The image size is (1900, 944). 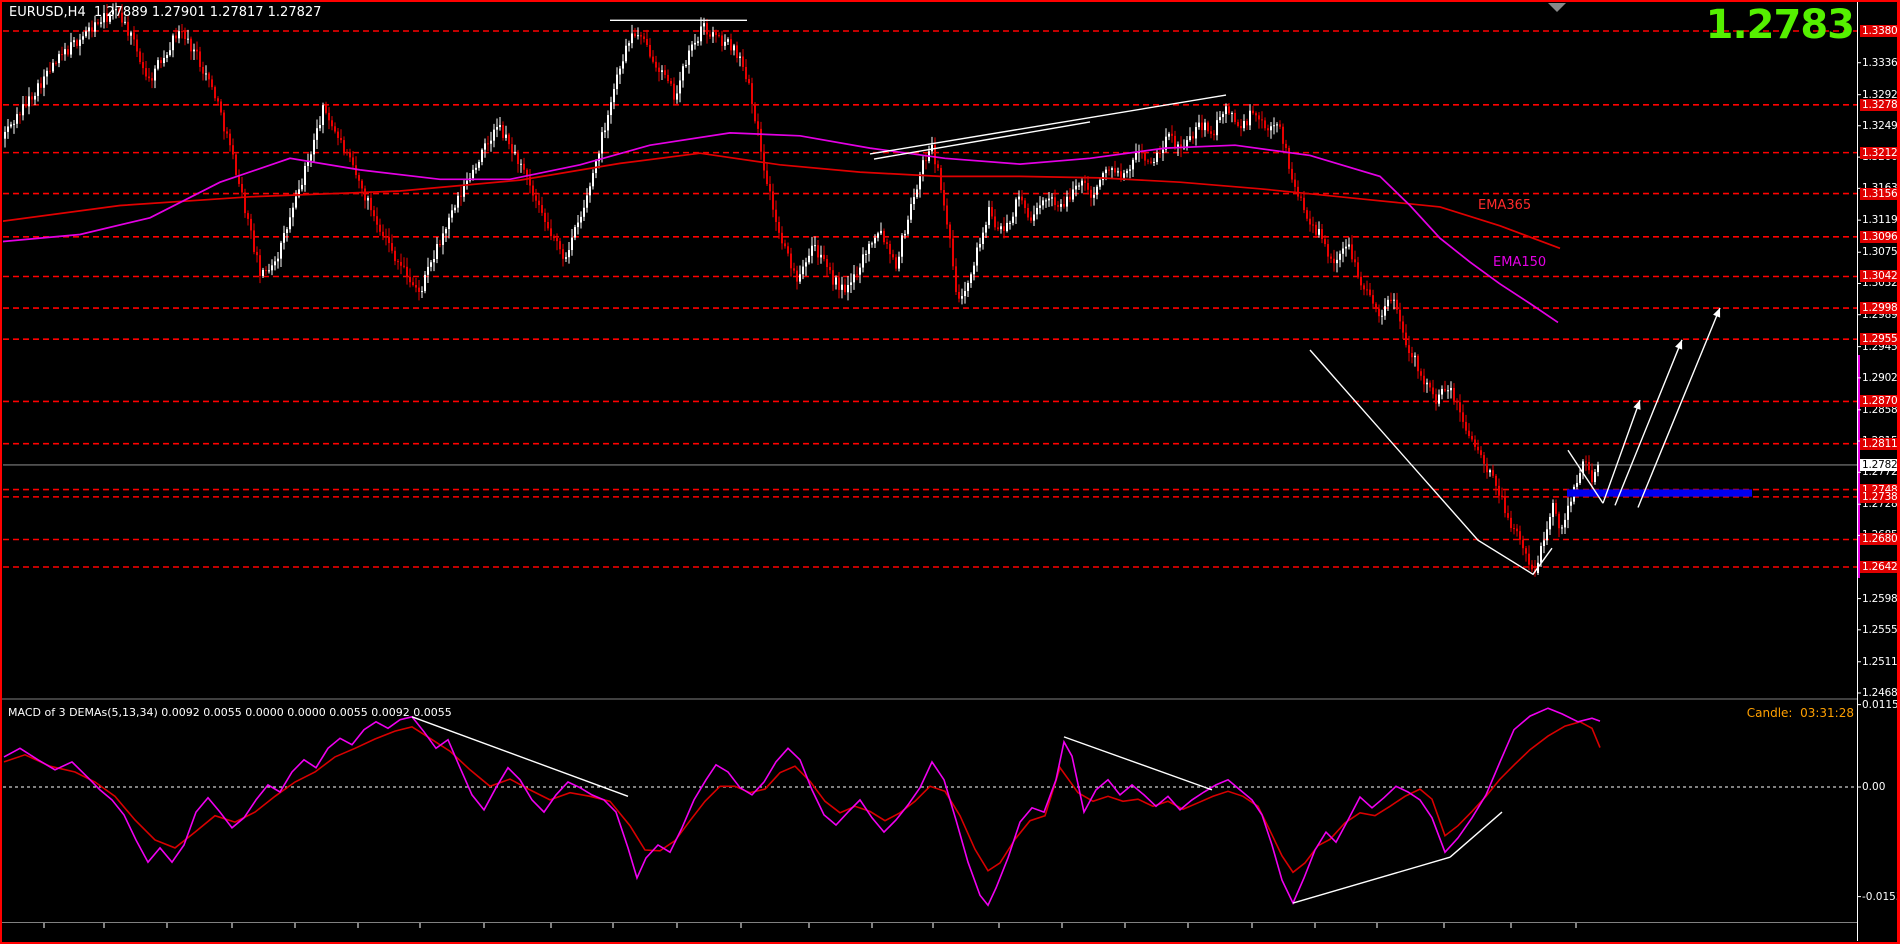 What do you see at coordinates (1780, 25) in the screenshot?
I see `big-bid-price: 1.2783` at bounding box center [1780, 25].